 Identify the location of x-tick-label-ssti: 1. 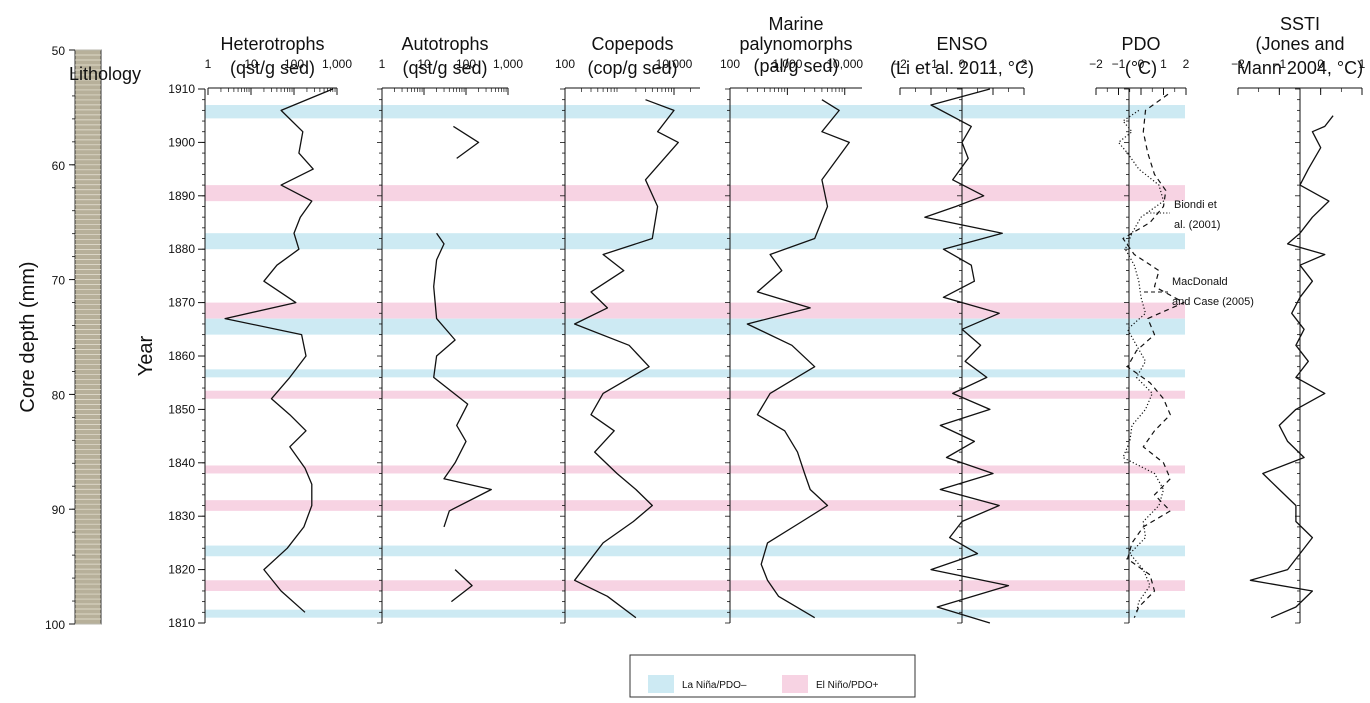
(1362, 64).